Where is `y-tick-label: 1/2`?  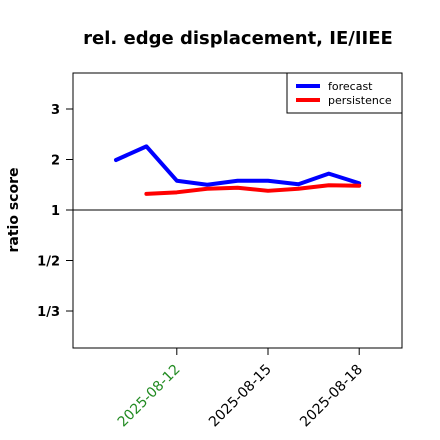 y-tick-label: 1/2 is located at coordinates (48, 262).